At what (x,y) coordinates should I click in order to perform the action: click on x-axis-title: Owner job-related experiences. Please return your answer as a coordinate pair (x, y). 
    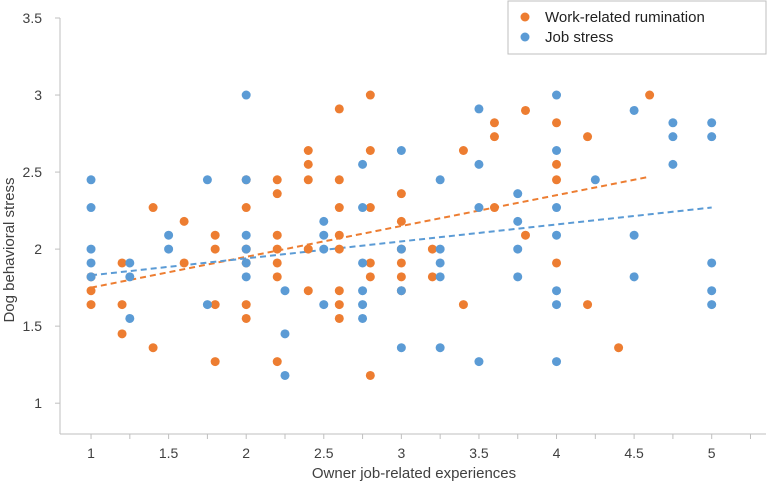
    Looking at the image, I should click on (414, 473).